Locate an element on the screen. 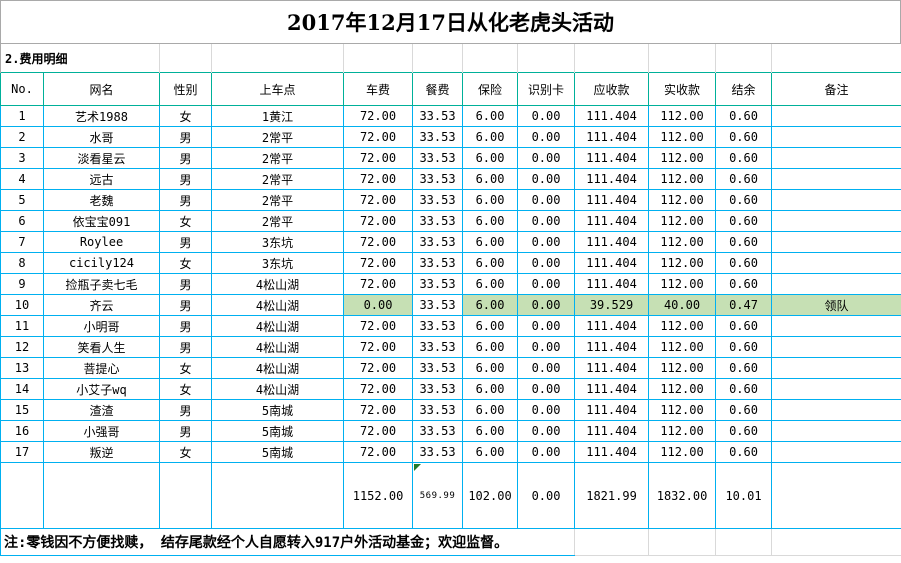  total-cell-fare: 1152.00 is located at coordinates (378, 495).